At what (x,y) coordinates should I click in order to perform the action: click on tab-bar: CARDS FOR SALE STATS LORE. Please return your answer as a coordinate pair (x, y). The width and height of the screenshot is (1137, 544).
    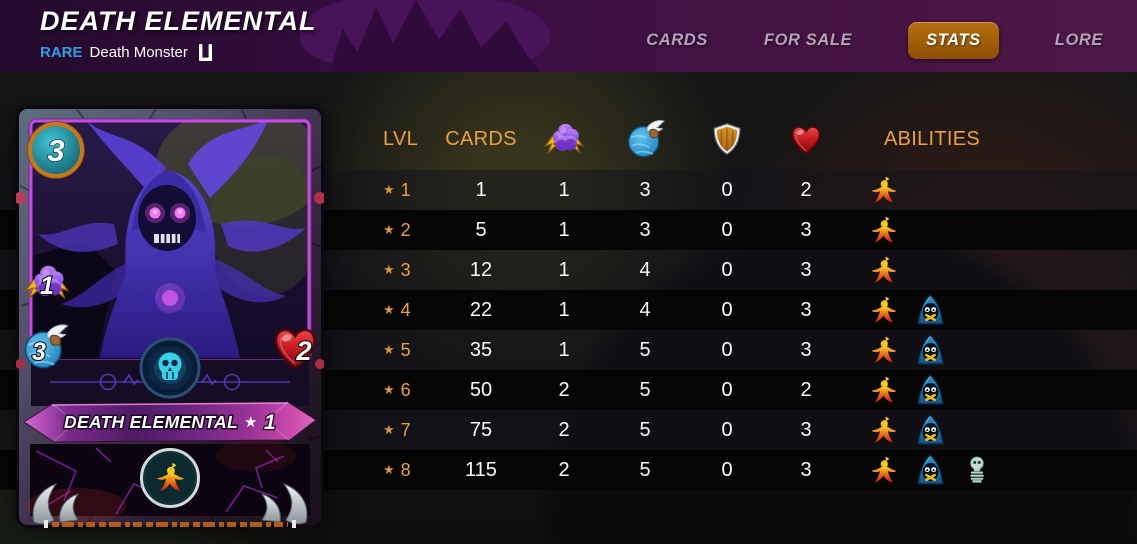
    Looking at the image, I should click on (874, 40).